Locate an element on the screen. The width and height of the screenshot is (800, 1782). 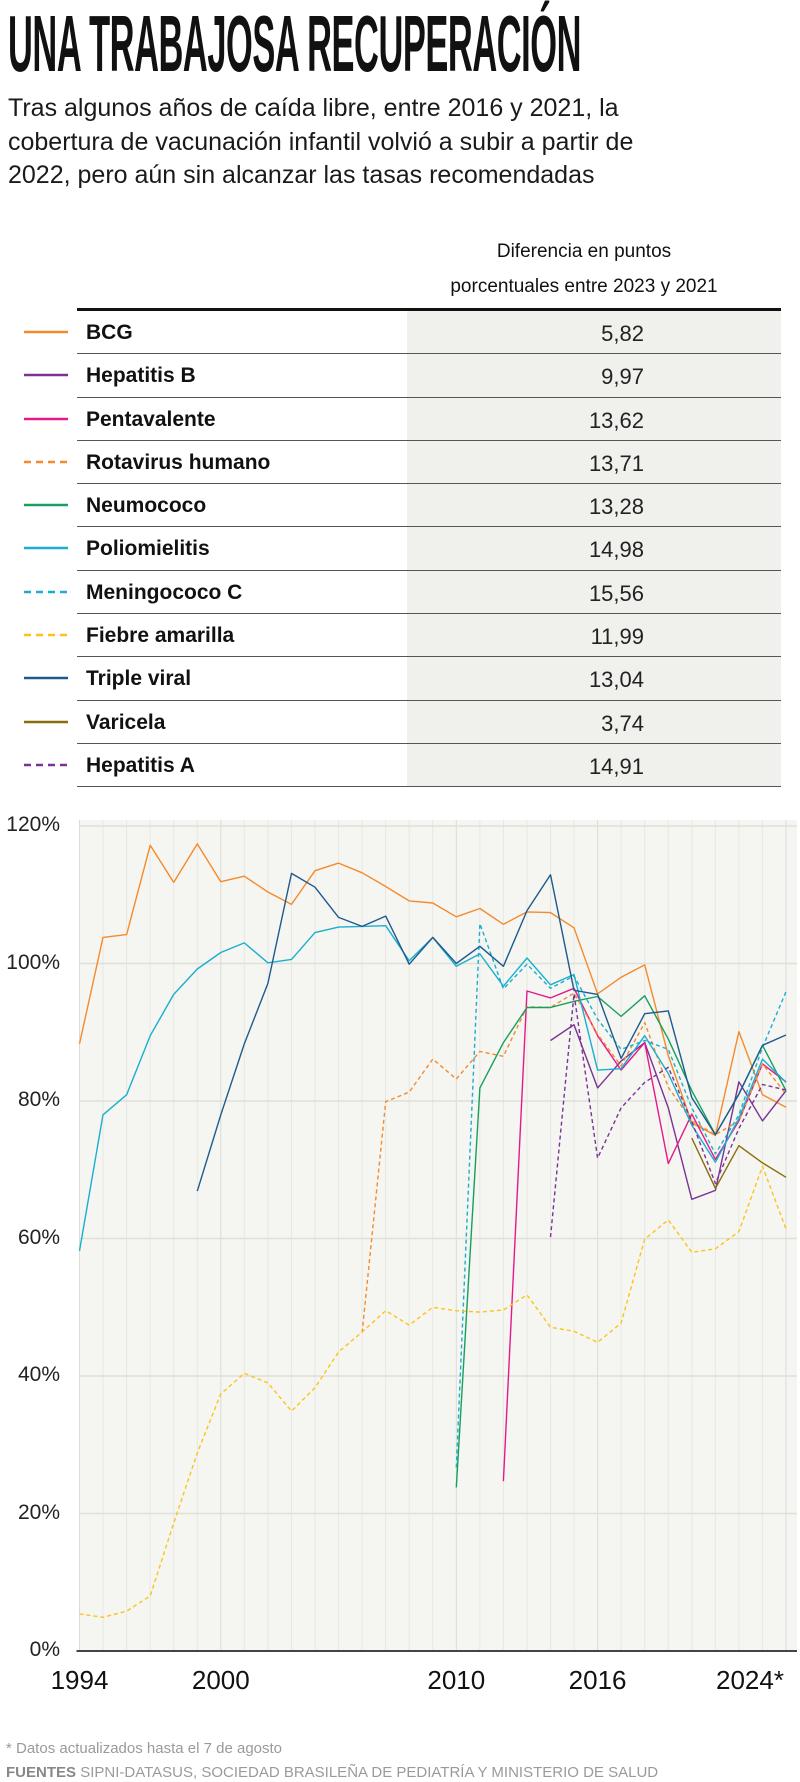
vaccine-name: Rotavirus humano is located at coordinates (178, 462).